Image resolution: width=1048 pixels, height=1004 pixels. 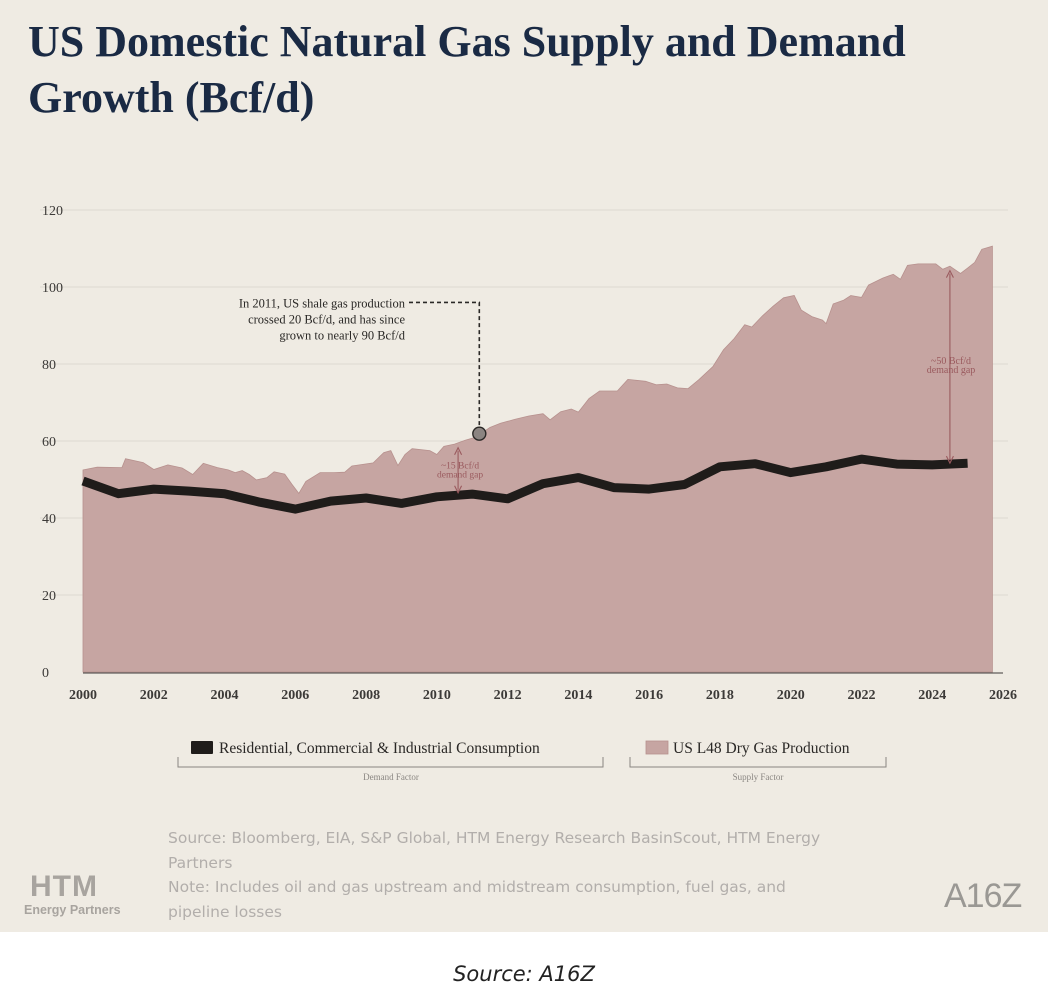 What do you see at coordinates (83, 695) in the screenshot?
I see `x-tick-label: 2000` at bounding box center [83, 695].